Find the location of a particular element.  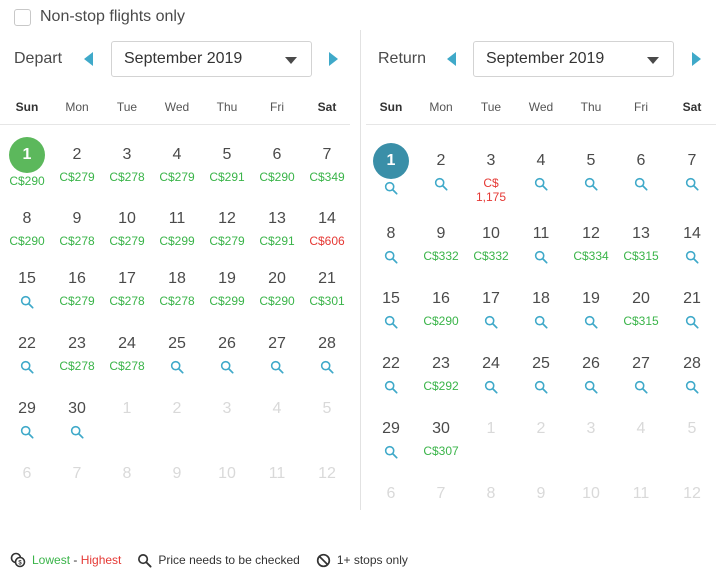

return-day-cell: 9 C$332 is located at coordinates (441, 241).